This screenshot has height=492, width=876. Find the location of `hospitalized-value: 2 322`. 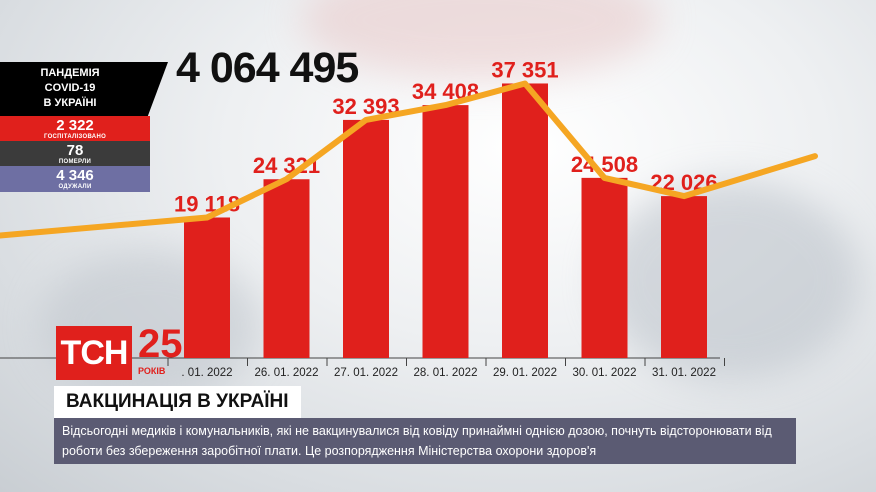

hospitalized-value: 2 322 is located at coordinates (75, 125).